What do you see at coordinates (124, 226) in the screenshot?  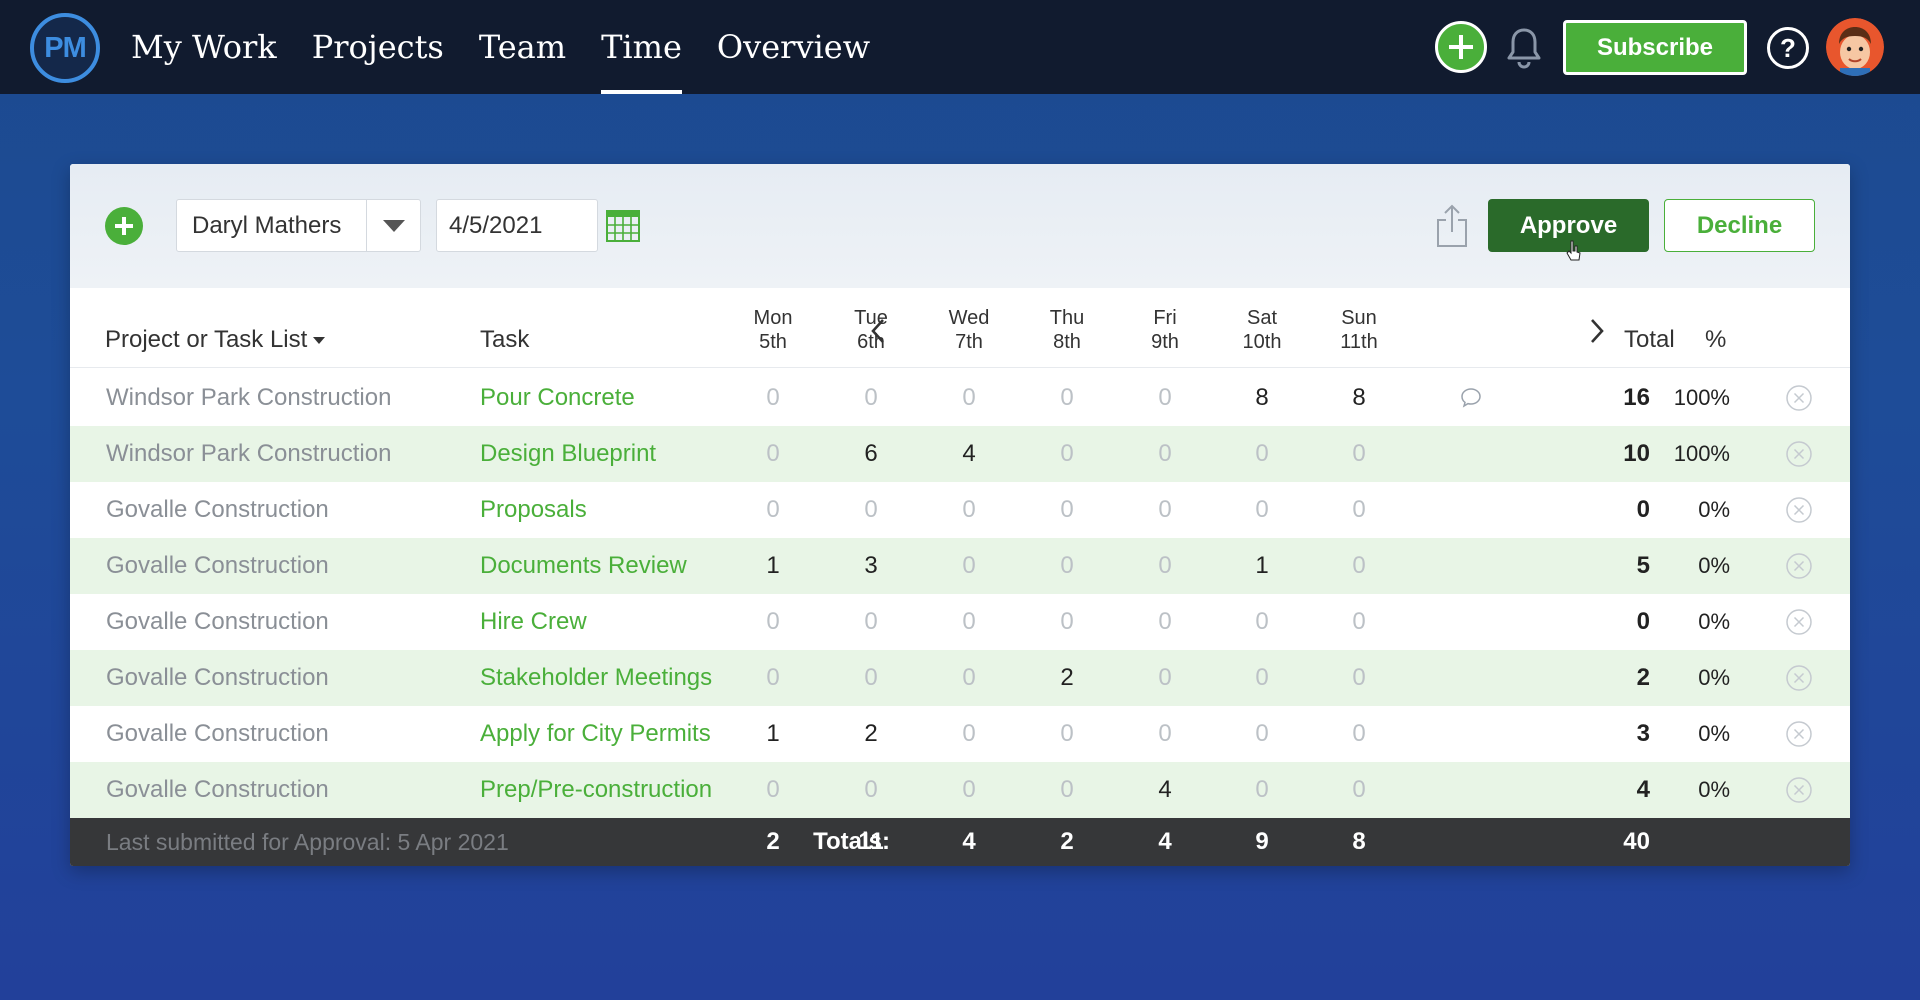 I see `add-row-button` at bounding box center [124, 226].